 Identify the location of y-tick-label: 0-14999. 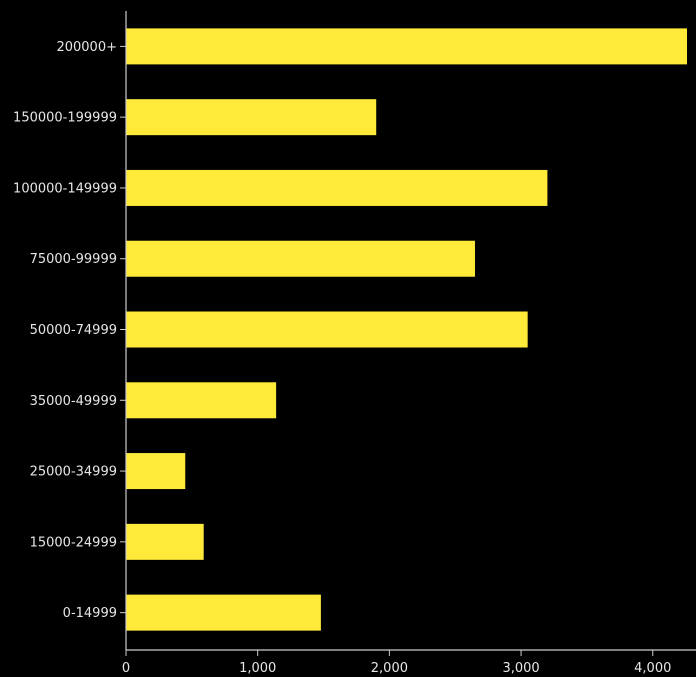
(90, 613).